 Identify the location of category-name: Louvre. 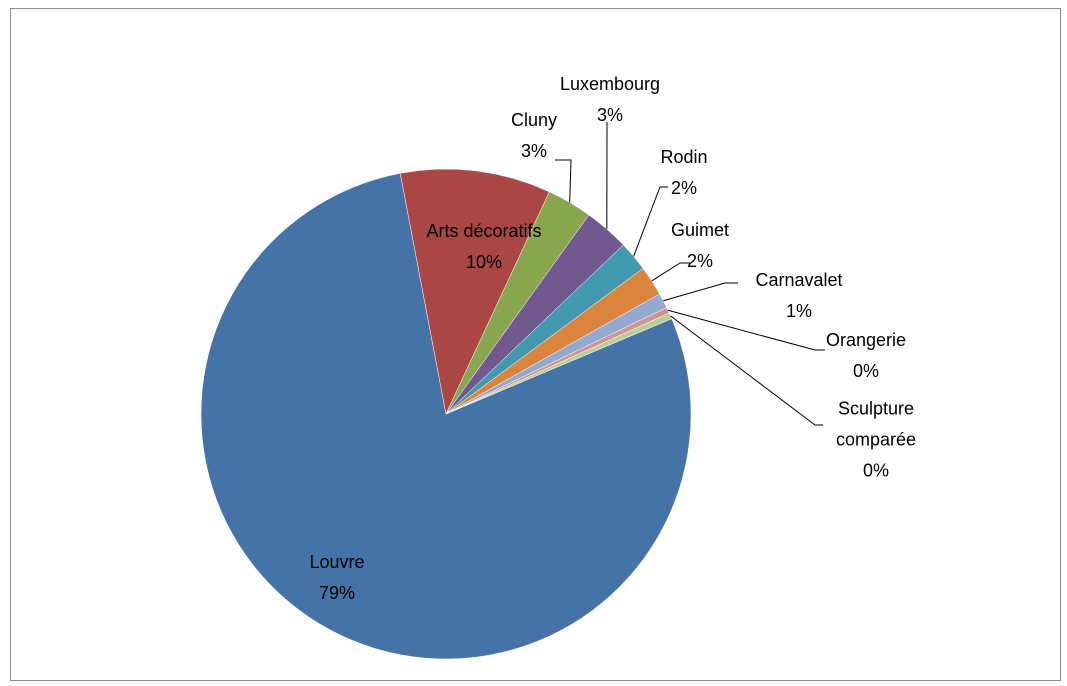
(337, 562).